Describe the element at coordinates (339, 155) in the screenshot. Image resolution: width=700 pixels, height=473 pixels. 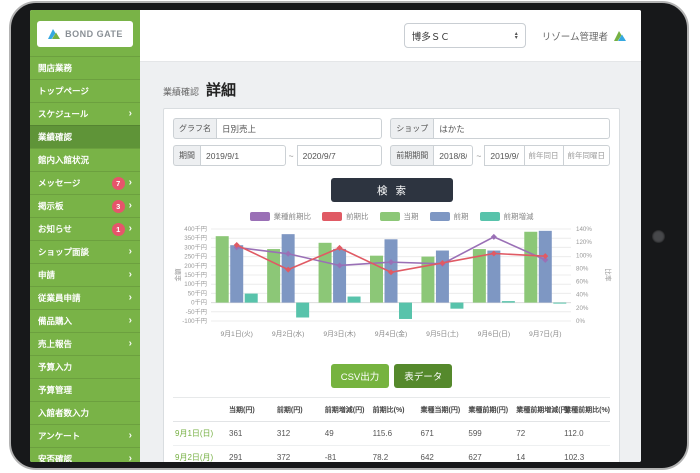
I see `period-to-input` at that location.